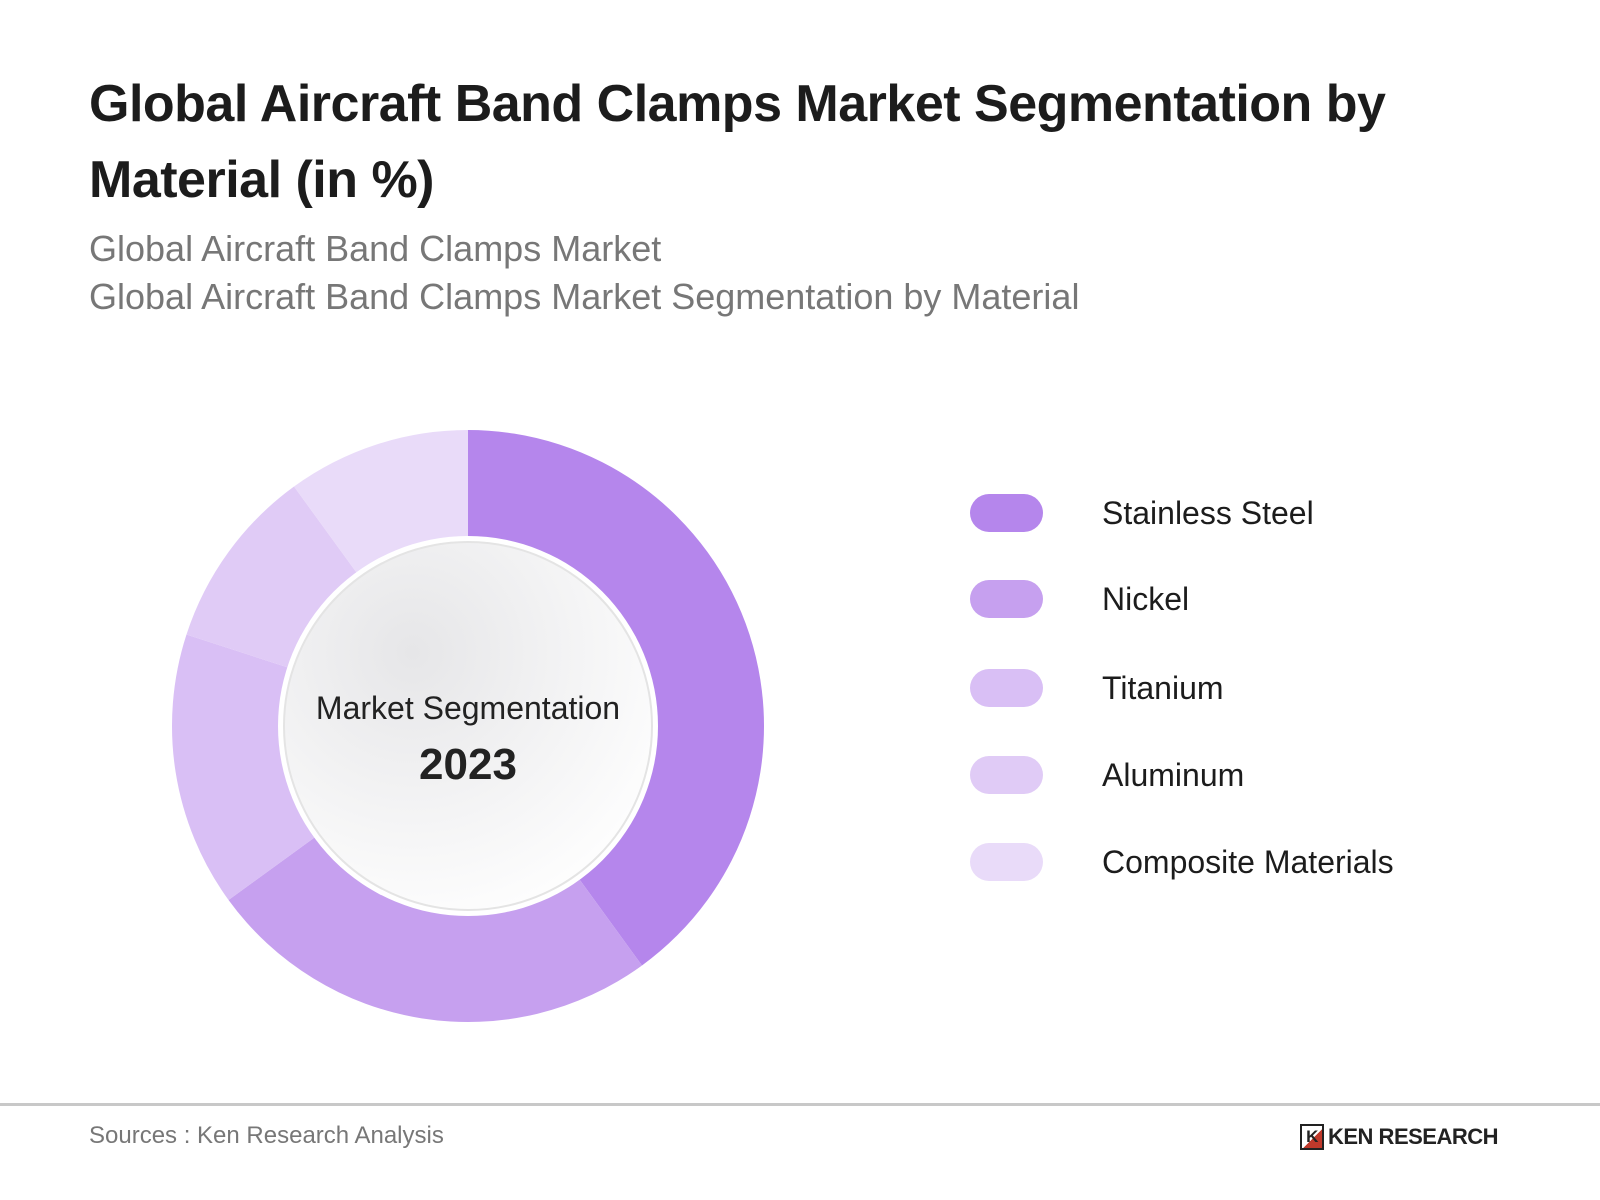 This screenshot has width=1600, height=1200. I want to click on legend-item: Stainless Steel, so click(1142, 513).